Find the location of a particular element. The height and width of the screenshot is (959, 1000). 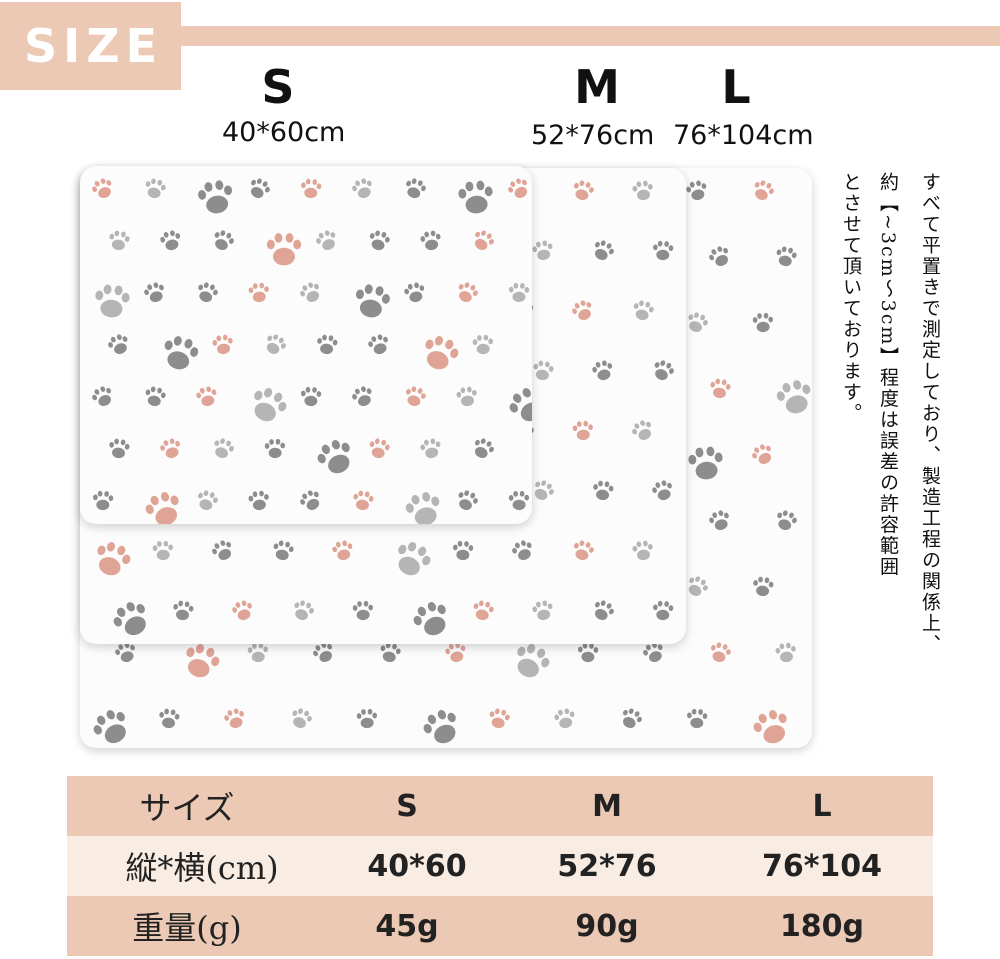

table-header-row: サイズ S M L is located at coordinates (500, 806).